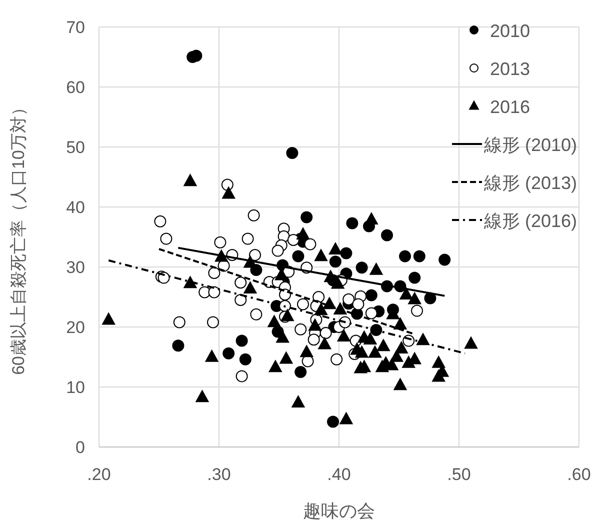 This screenshot has height=528, width=603. I want to click on y-tick-label: 70, so click(75, 27).